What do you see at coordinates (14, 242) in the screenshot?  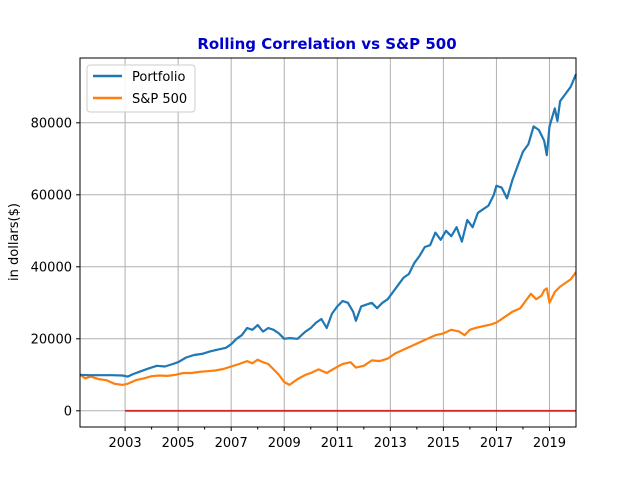 I see `y-axis-label: in dollars($)` at bounding box center [14, 242].